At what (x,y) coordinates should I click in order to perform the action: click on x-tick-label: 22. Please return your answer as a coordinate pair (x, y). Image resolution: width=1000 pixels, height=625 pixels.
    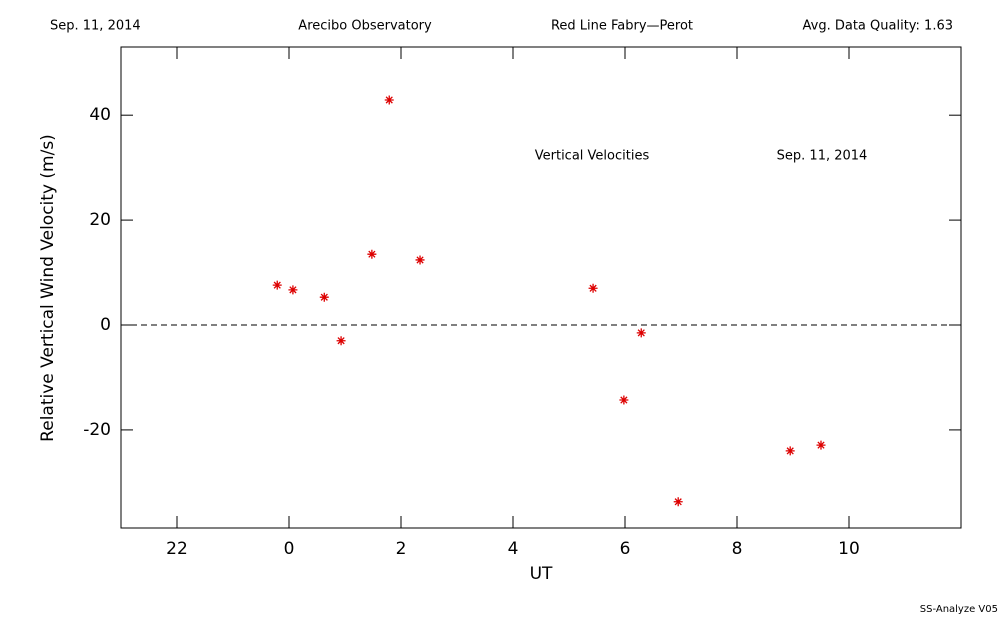
    Looking at the image, I should click on (177, 549).